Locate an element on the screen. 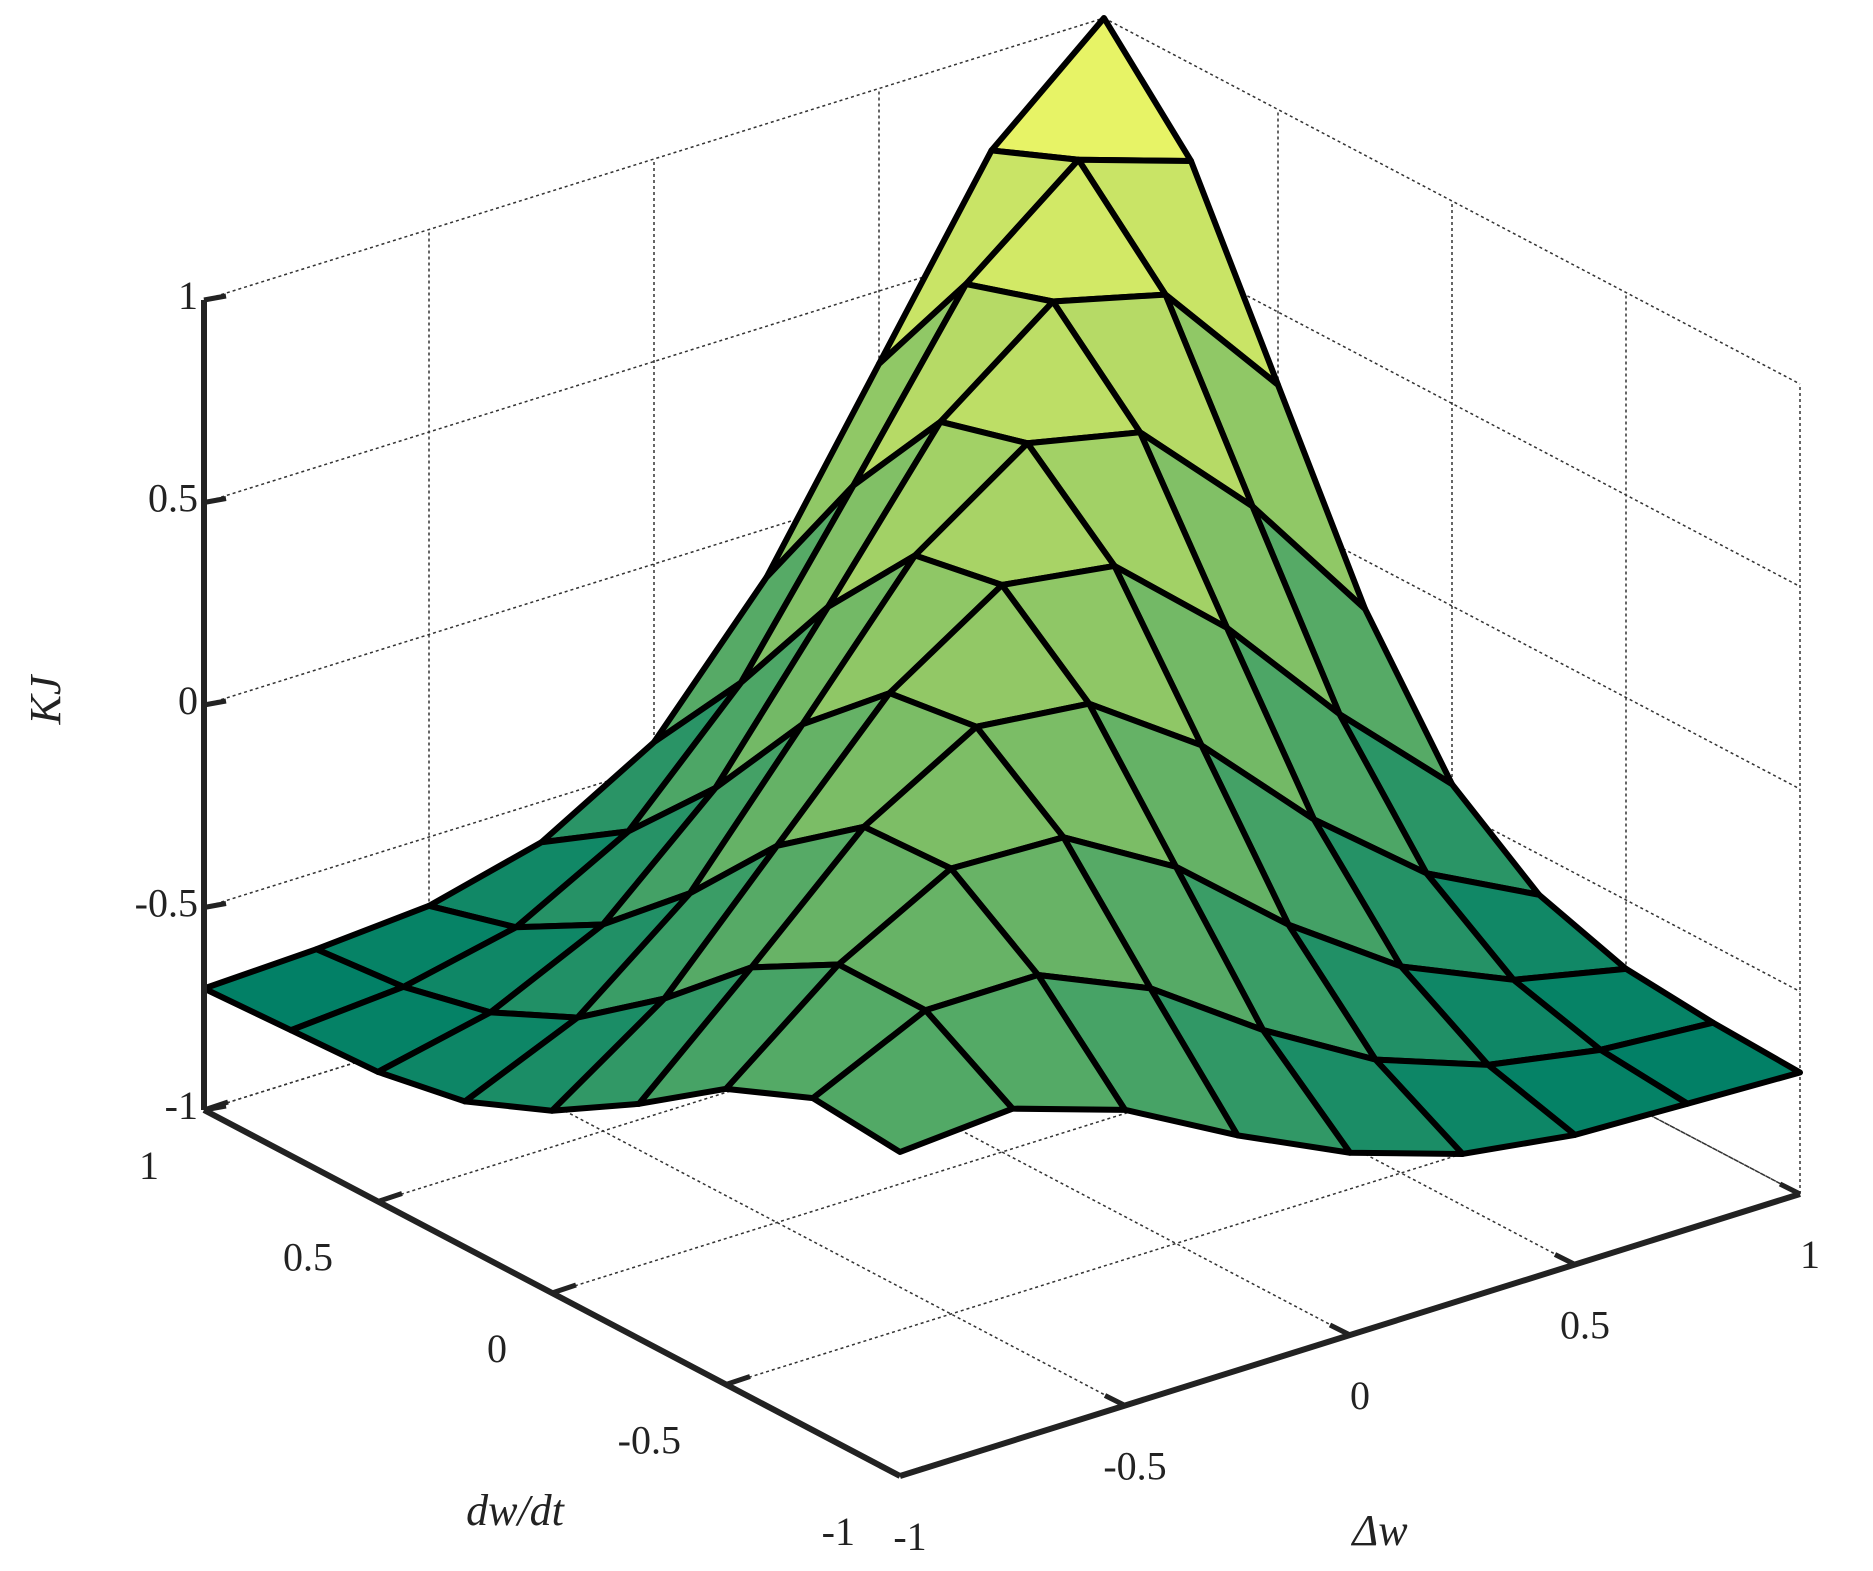  z-axis-label: KJ is located at coordinates (45, 699).